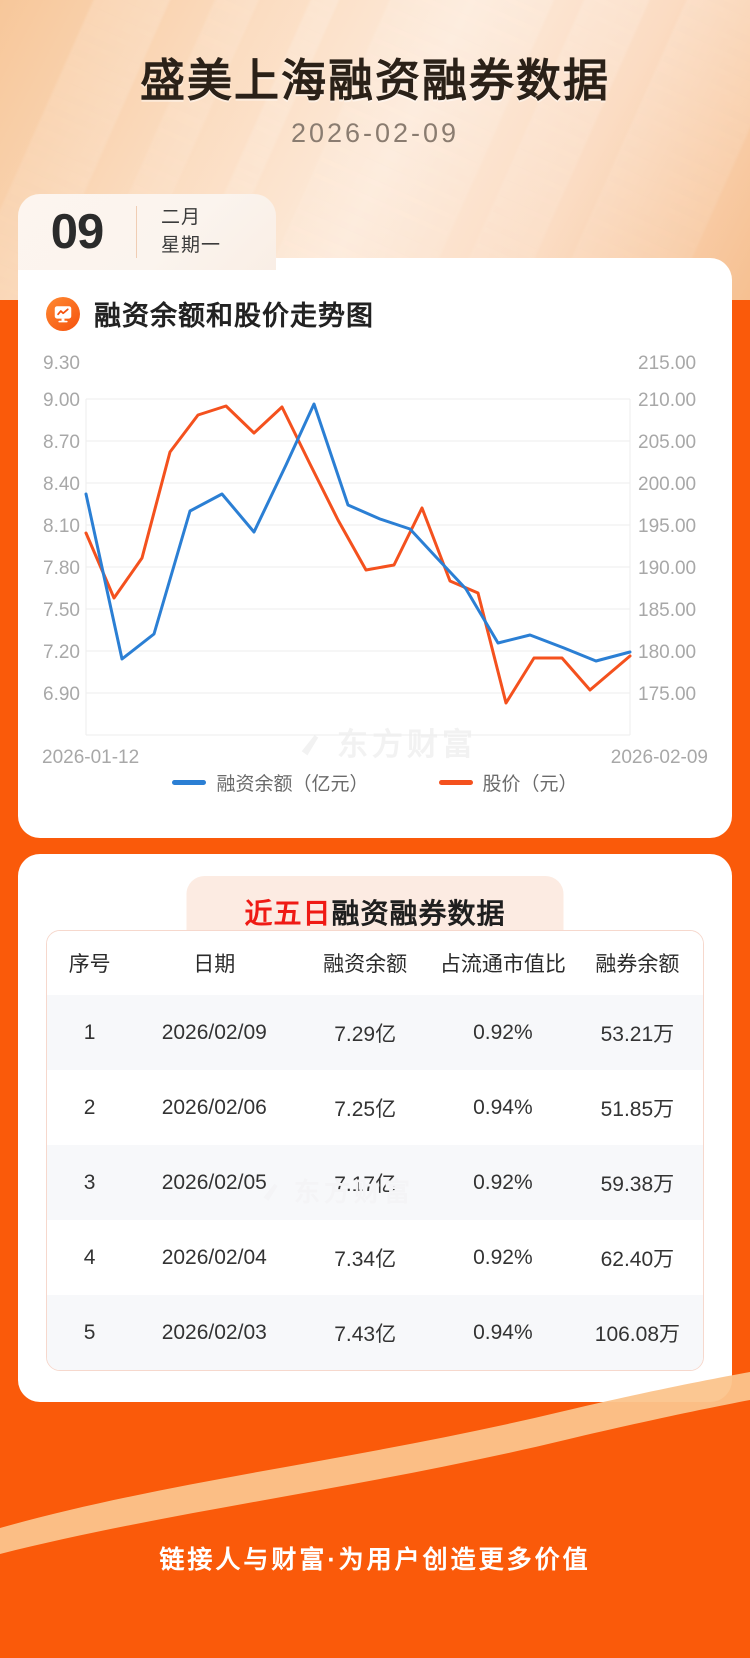 Image resolution: width=750 pixels, height=1658 pixels. Describe the element at coordinates (61, 526) in the screenshot. I see `svg-text: 8.10` at that location.